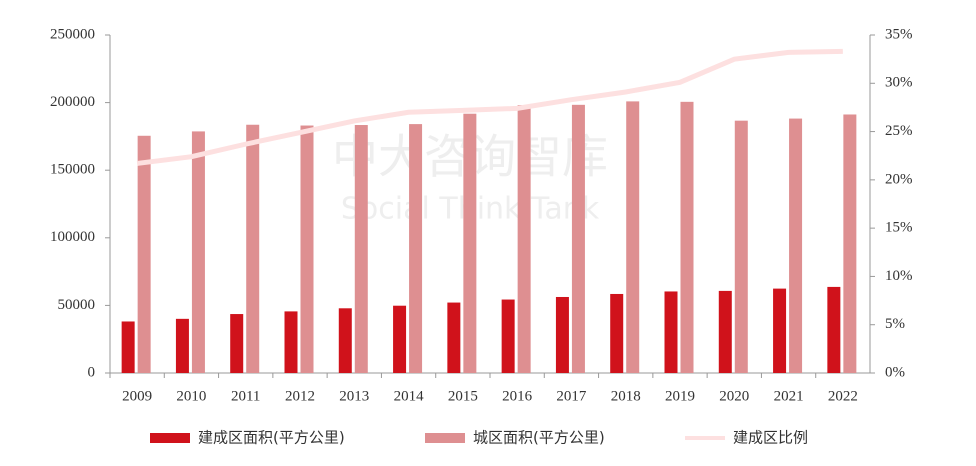 This screenshot has width=976, height=466. Describe the element at coordinates (571, 396) in the screenshot. I see `x-tick-label: 2017` at that location.